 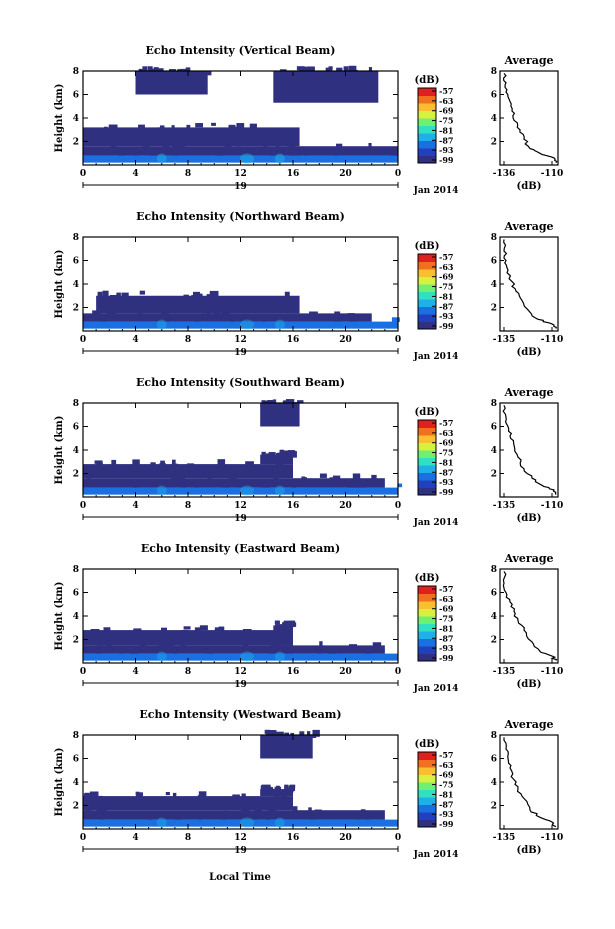 I want to click on colorbar-tick-label: -81, so click(x=446, y=130).